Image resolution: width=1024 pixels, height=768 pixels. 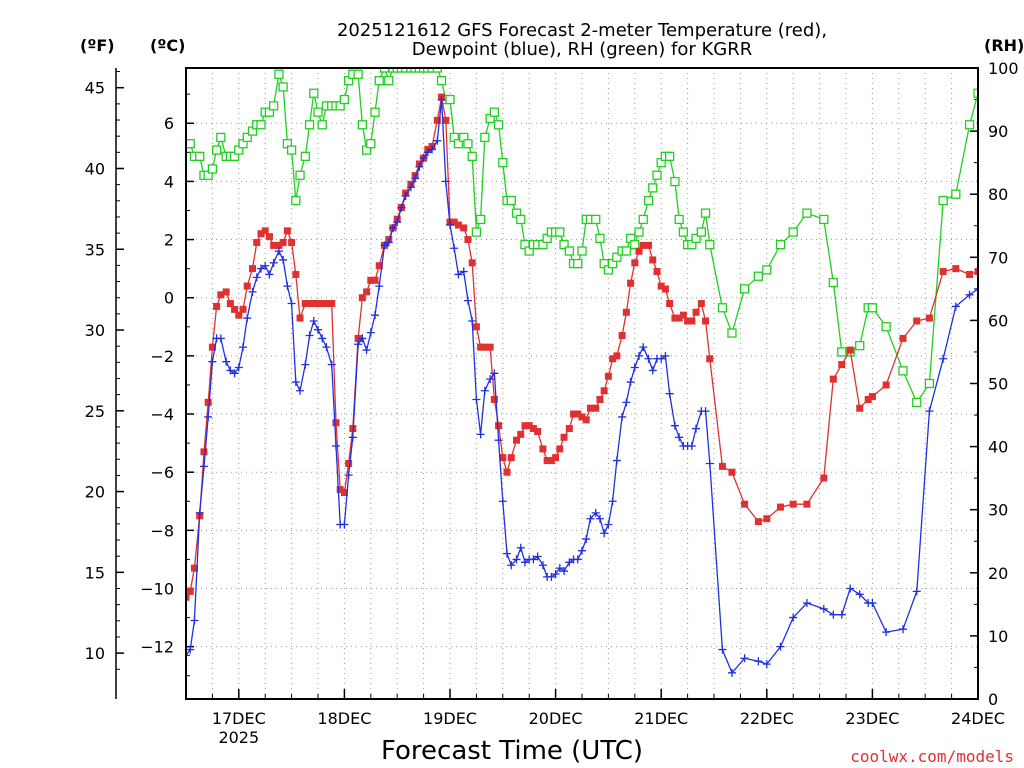 What do you see at coordinates (661, 718) in the screenshot?
I see `time-tick-label: 21DEC` at bounding box center [661, 718].